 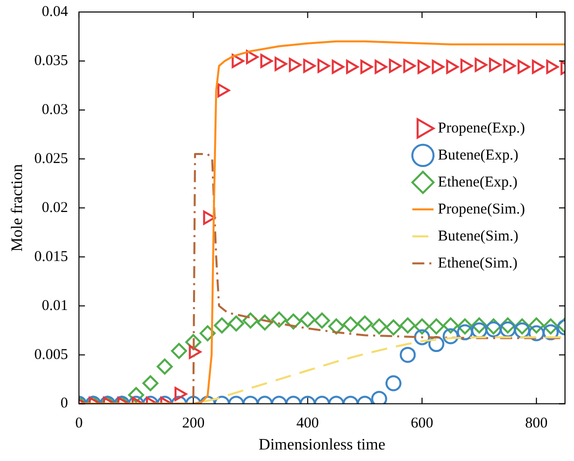 What do you see at coordinates (79, 424) in the screenshot?
I see `x-tick-label: 0` at bounding box center [79, 424].